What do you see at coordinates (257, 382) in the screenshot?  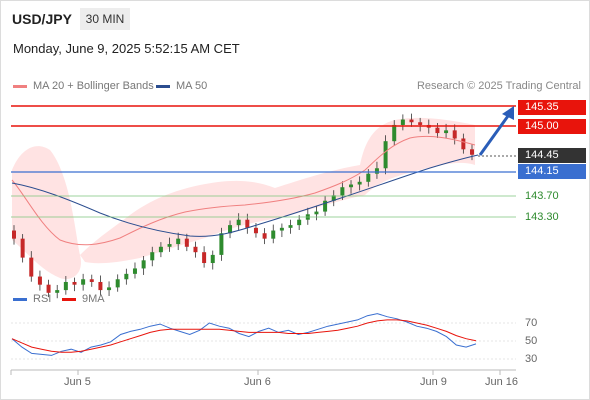 I see `x-tick-jun6: Jun 6` at bounding box center [257, 382].